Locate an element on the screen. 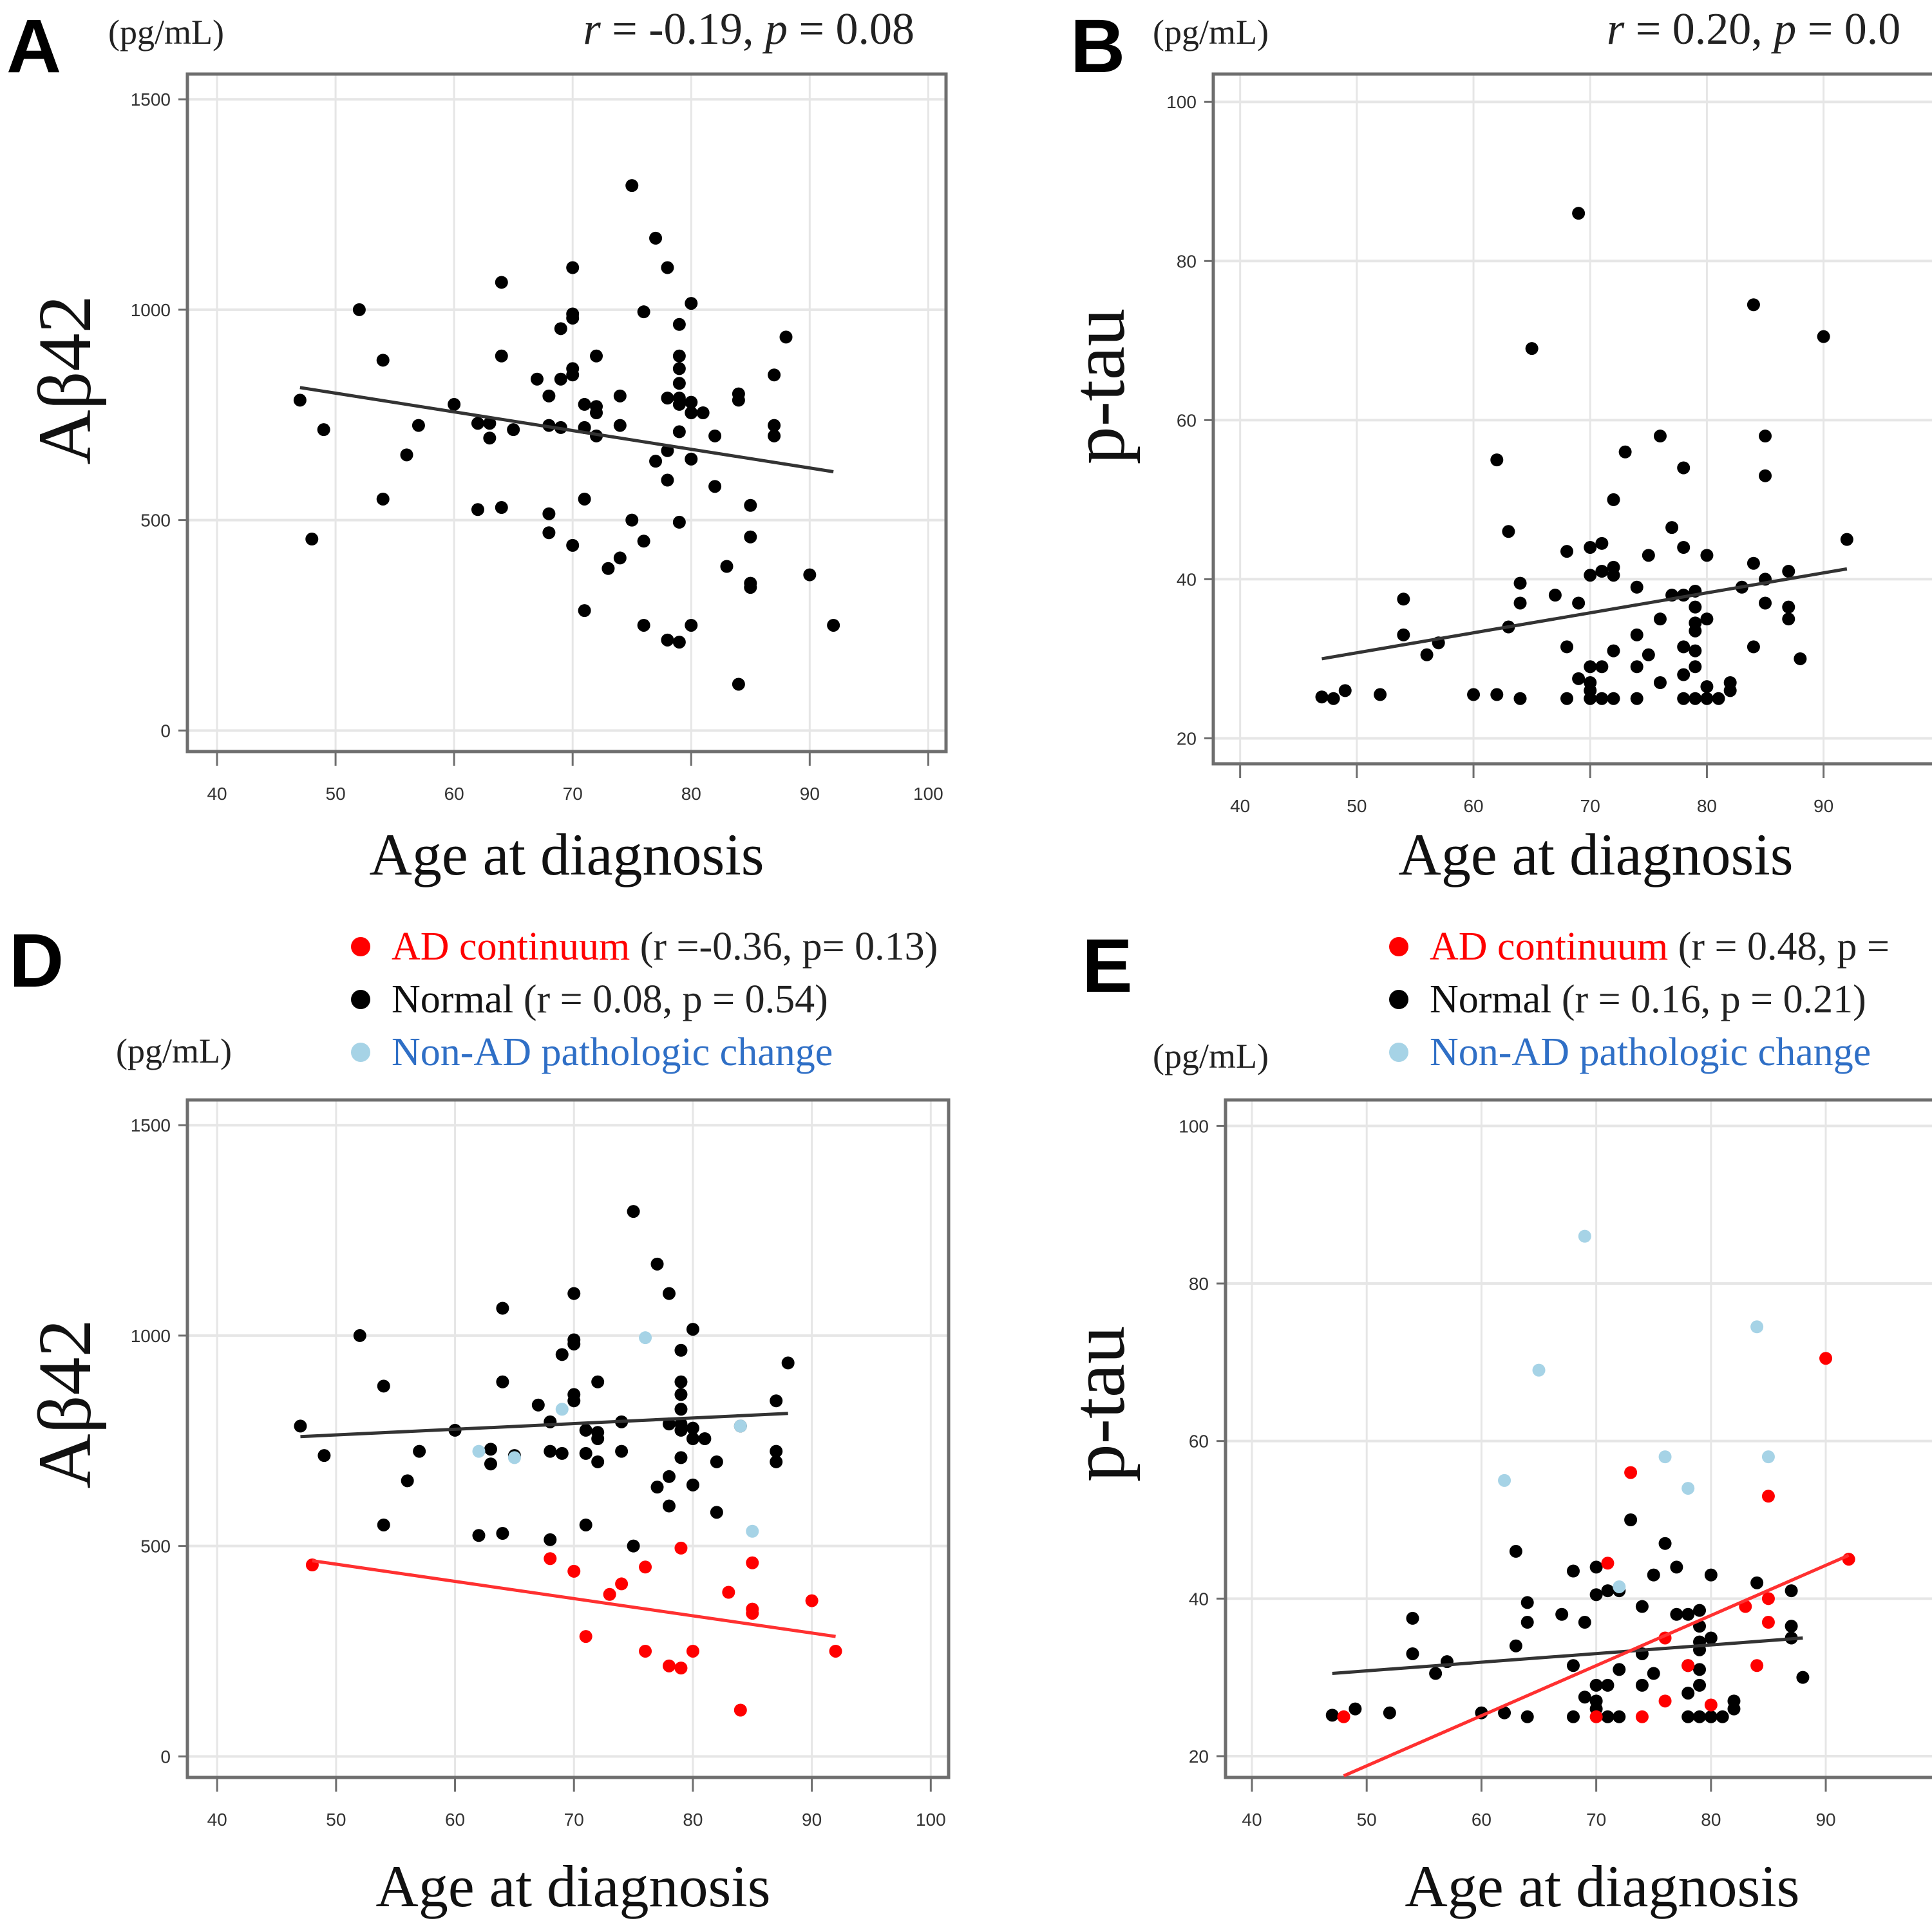 This screenshot has width=1932, height=1932. legend-label: AD continuum is located at coordinates (511, 947).